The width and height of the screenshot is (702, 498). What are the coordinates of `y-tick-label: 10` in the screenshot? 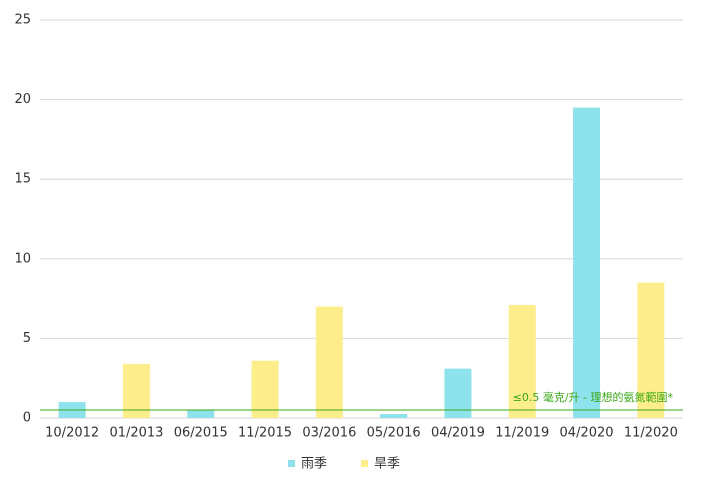 It's located at (22, 258).